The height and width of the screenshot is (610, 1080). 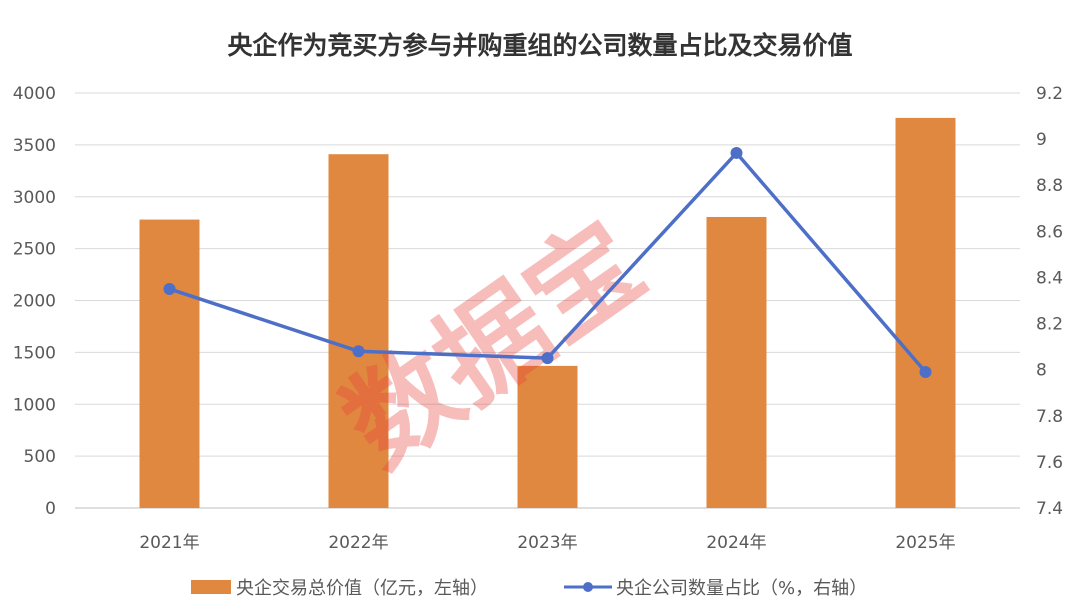 What do you see at coordinates (1041, 140) in the screenshot?
I see `right-axis-tick: 9` at bounding box center [1041, 140].